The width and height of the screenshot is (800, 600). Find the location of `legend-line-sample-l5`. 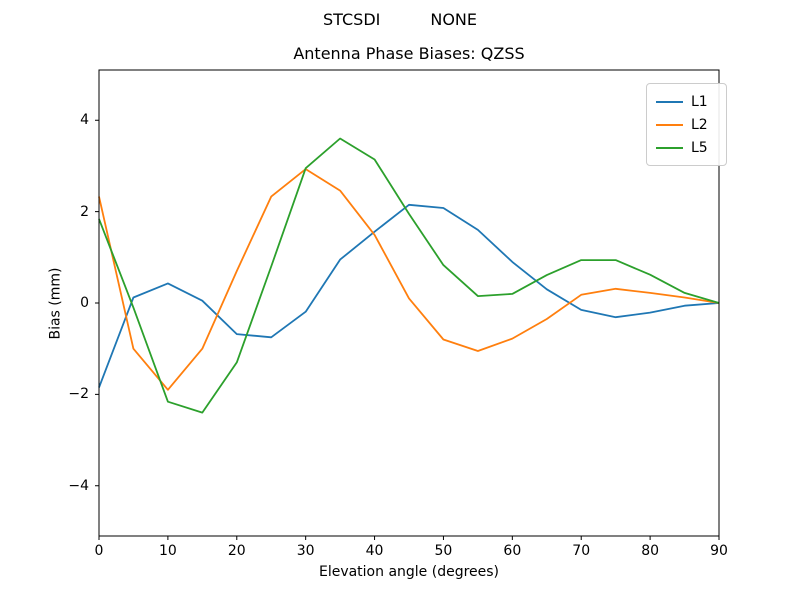

legend-line-sample-l5 is located at coordinates (669, 147).